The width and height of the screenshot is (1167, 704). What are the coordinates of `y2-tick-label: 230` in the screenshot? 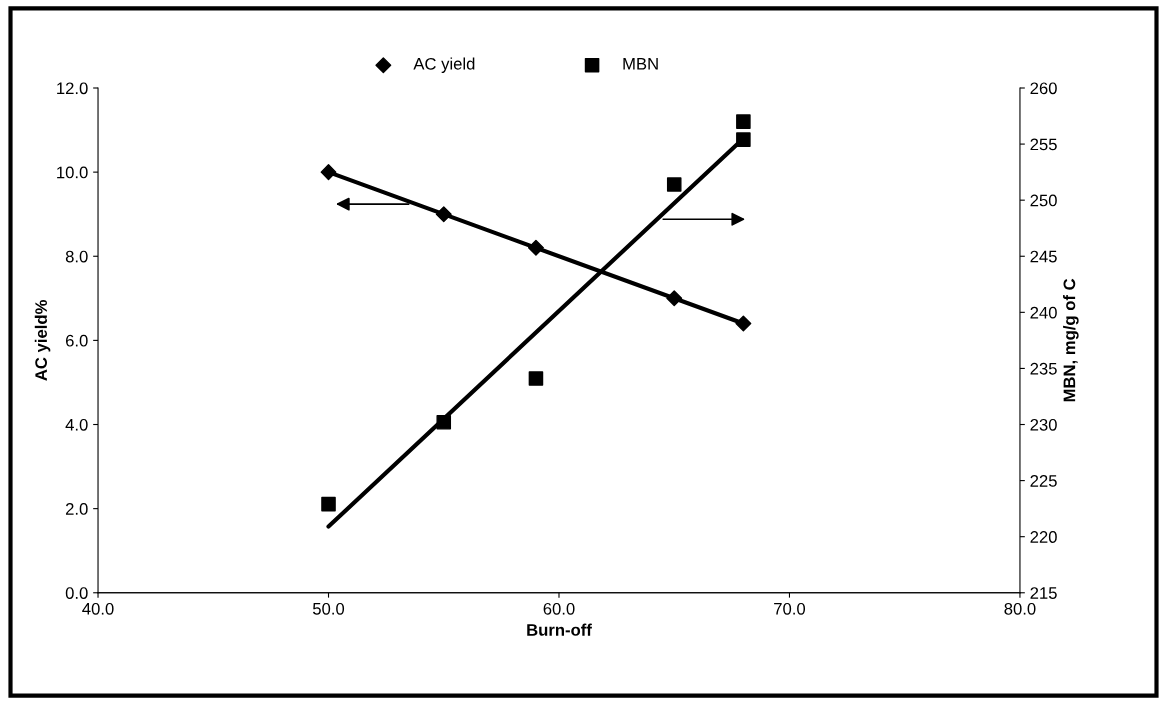 It's located at (1043, 424).